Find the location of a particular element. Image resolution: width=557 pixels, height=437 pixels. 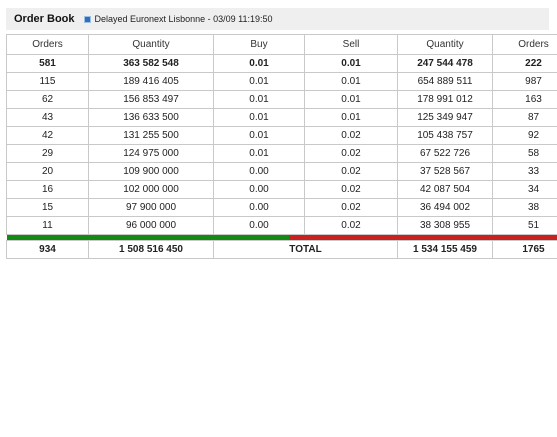

bid-orders-cell: 15 is located at coordinates (47, 207).